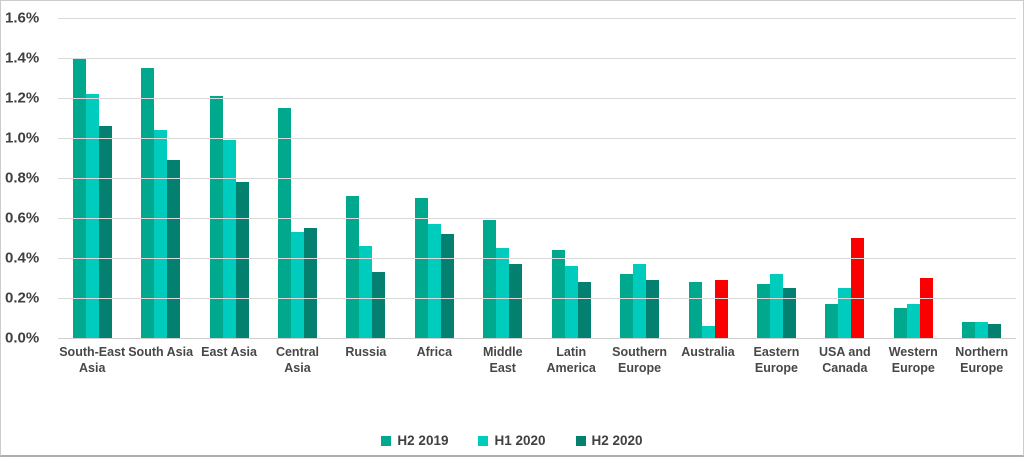 The width and height of the screenshot is (1024, 465). I want to click on bar-h2-2019-russia, so click(353, 267).